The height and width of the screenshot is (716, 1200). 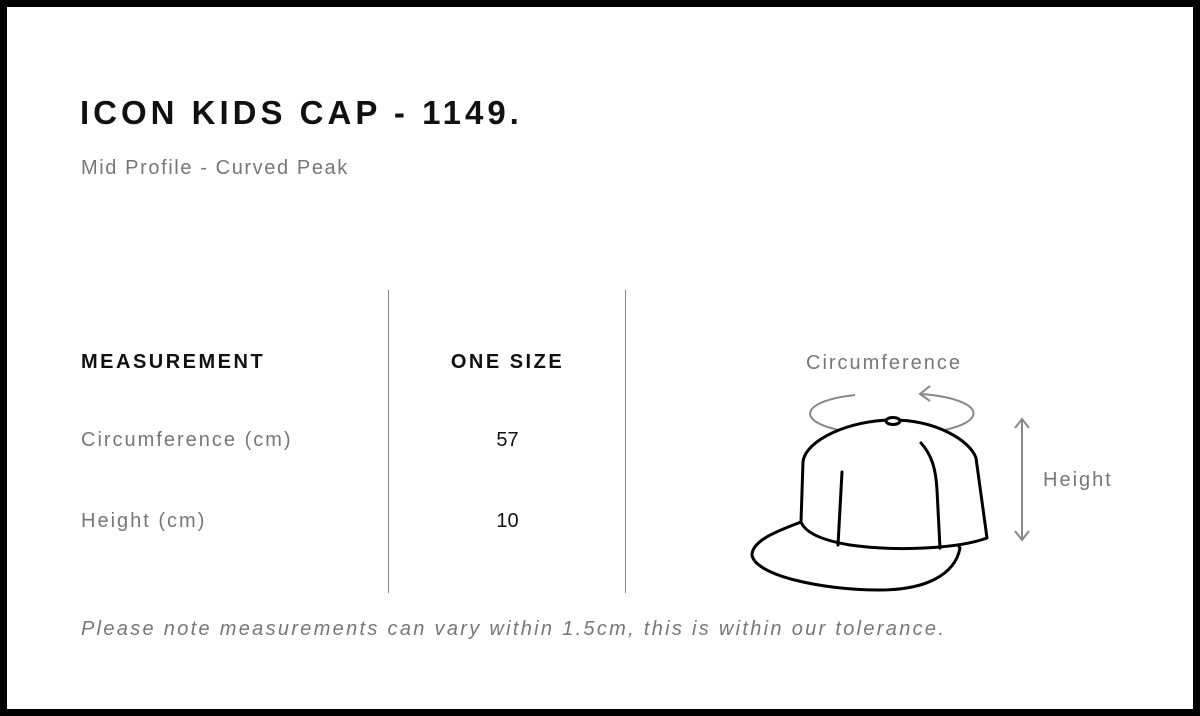 I want to click on circumference-label: Circumference, so click(x=884, y=363).